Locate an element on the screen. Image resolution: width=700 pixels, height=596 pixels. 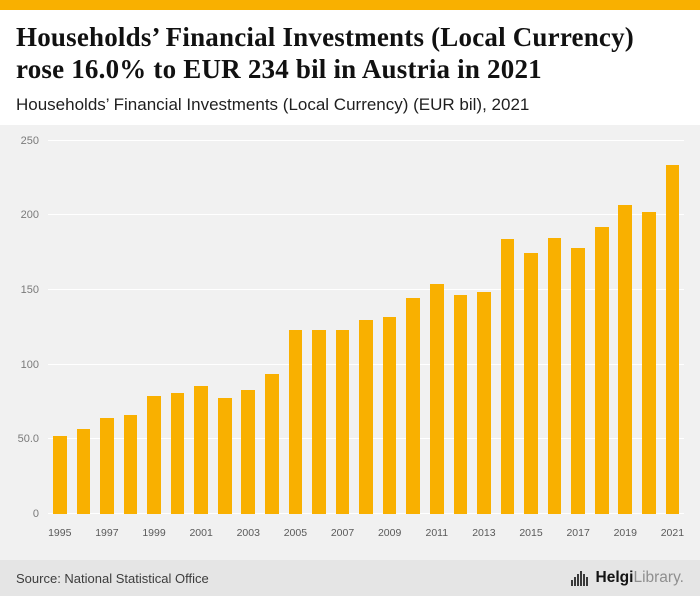
x-tick-label: 1999 is located at coordinates (154, 533).